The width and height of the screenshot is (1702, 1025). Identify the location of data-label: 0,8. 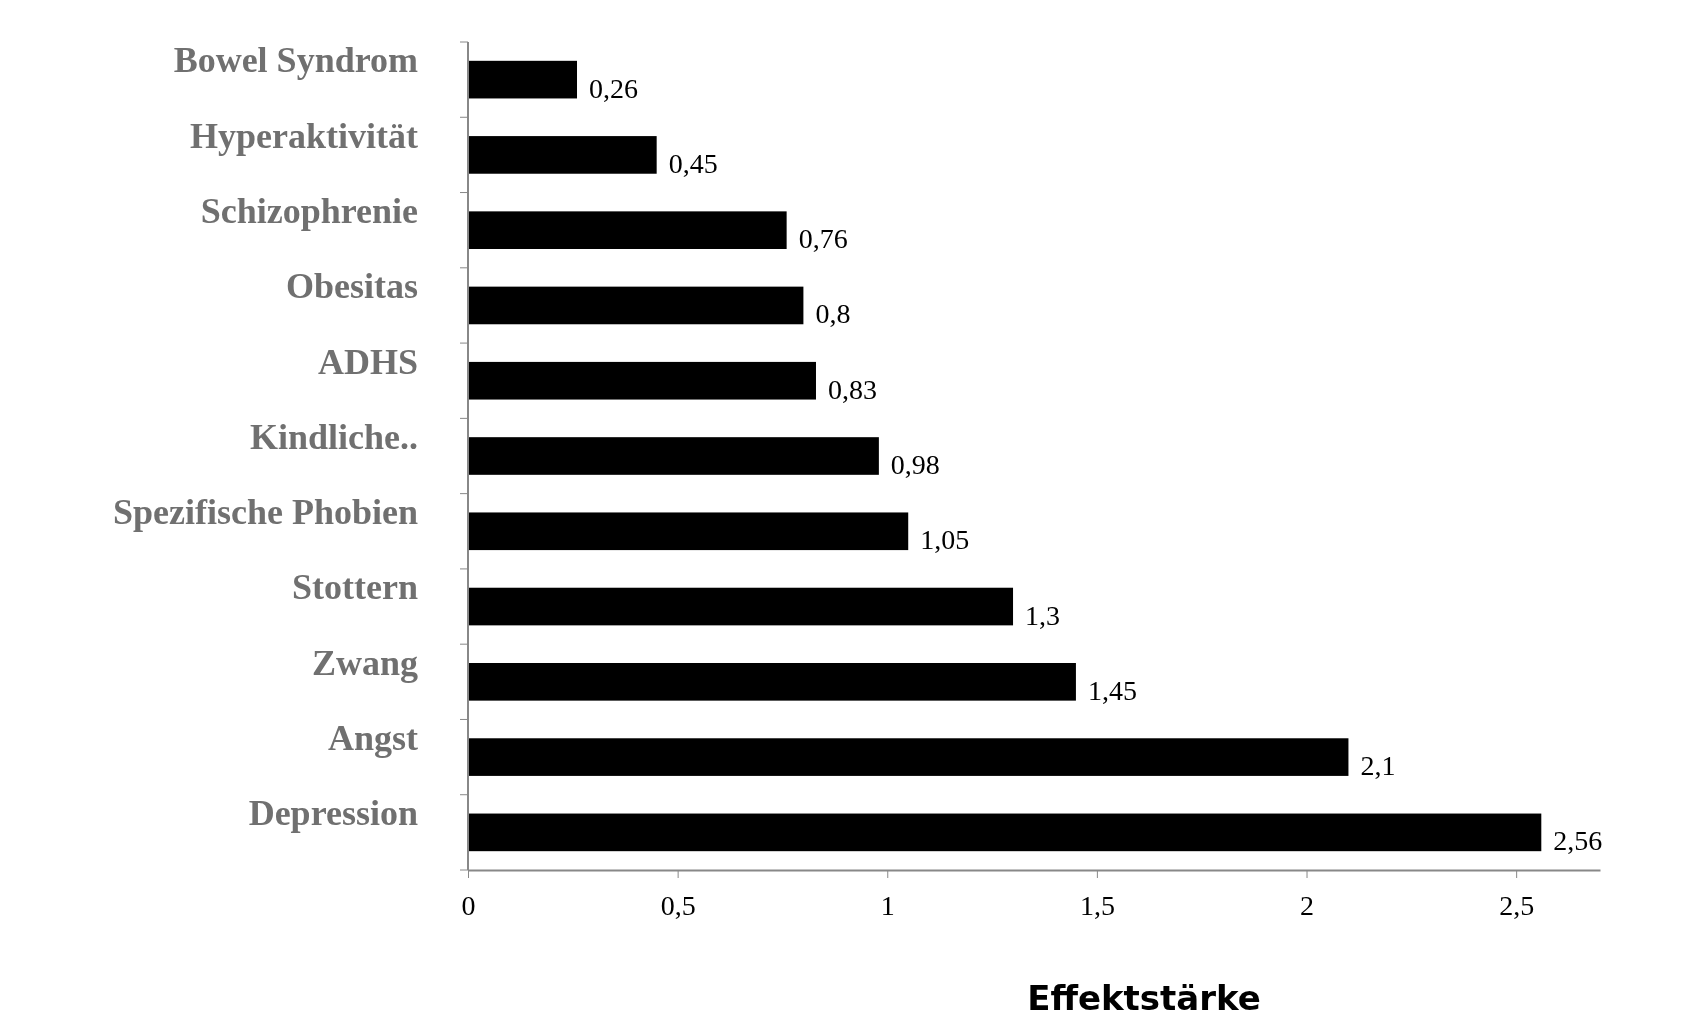
(833, 314).